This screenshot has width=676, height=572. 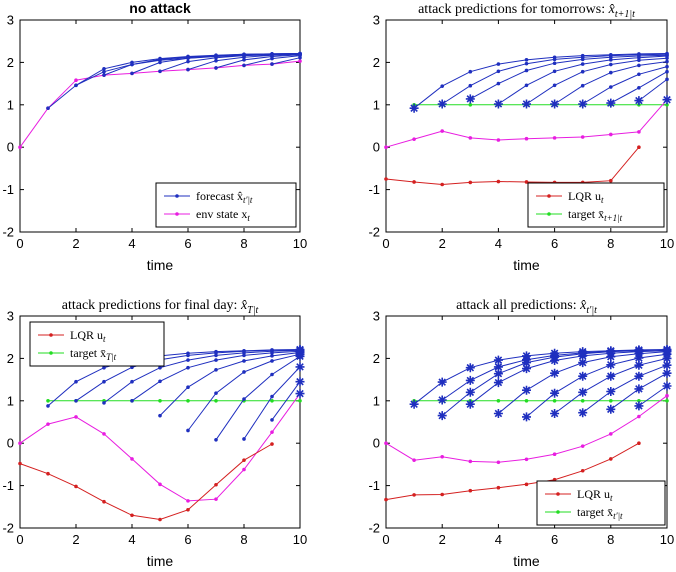 I want to click on chart-title-text: attack all predictions:, so click(x=518, y=305).